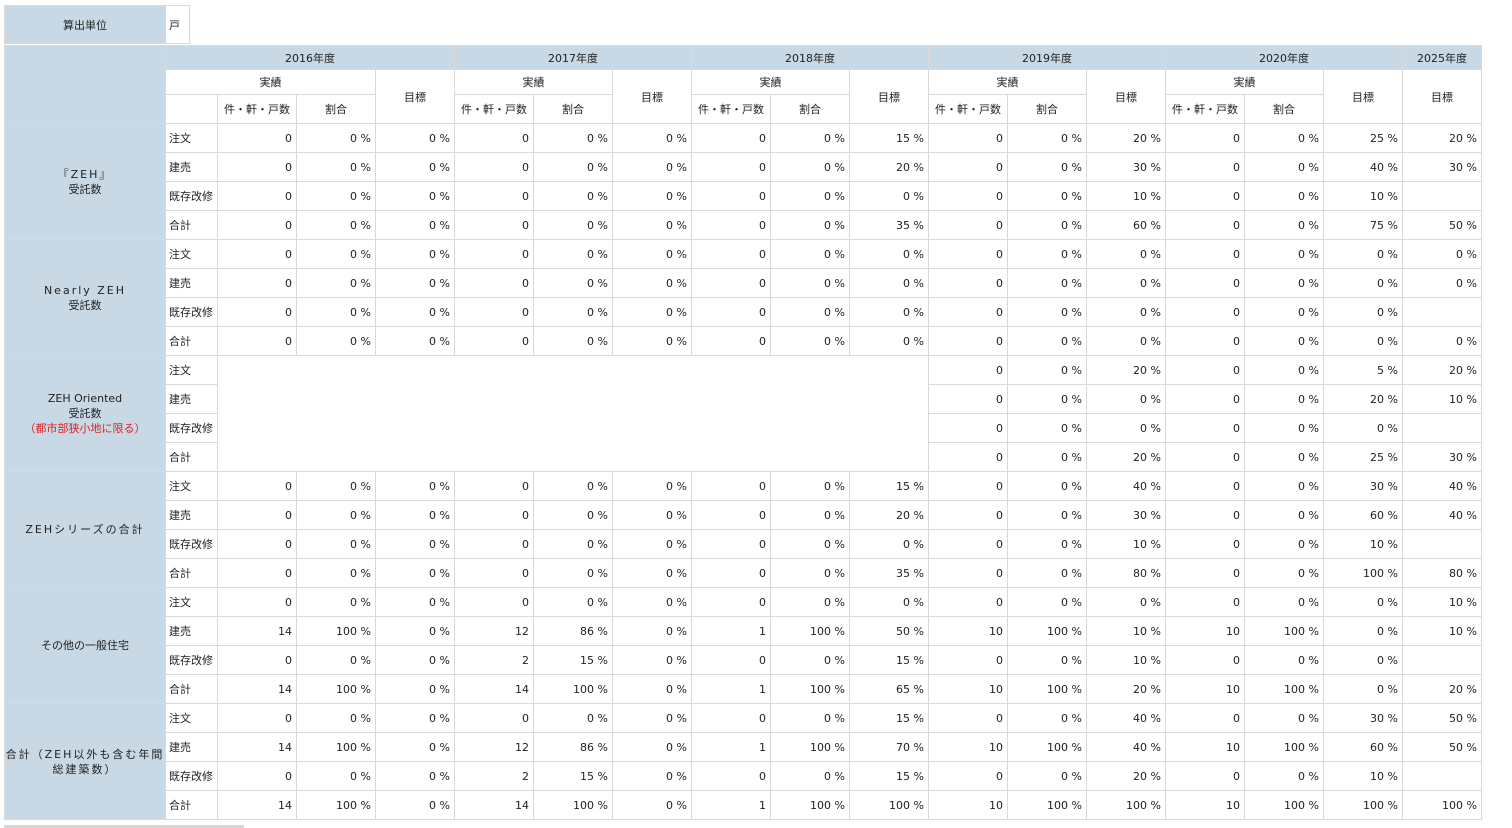  Describe the element at coordinates (191, 660) in the screenshot. I see `category-cell: 既存改修` at that location.